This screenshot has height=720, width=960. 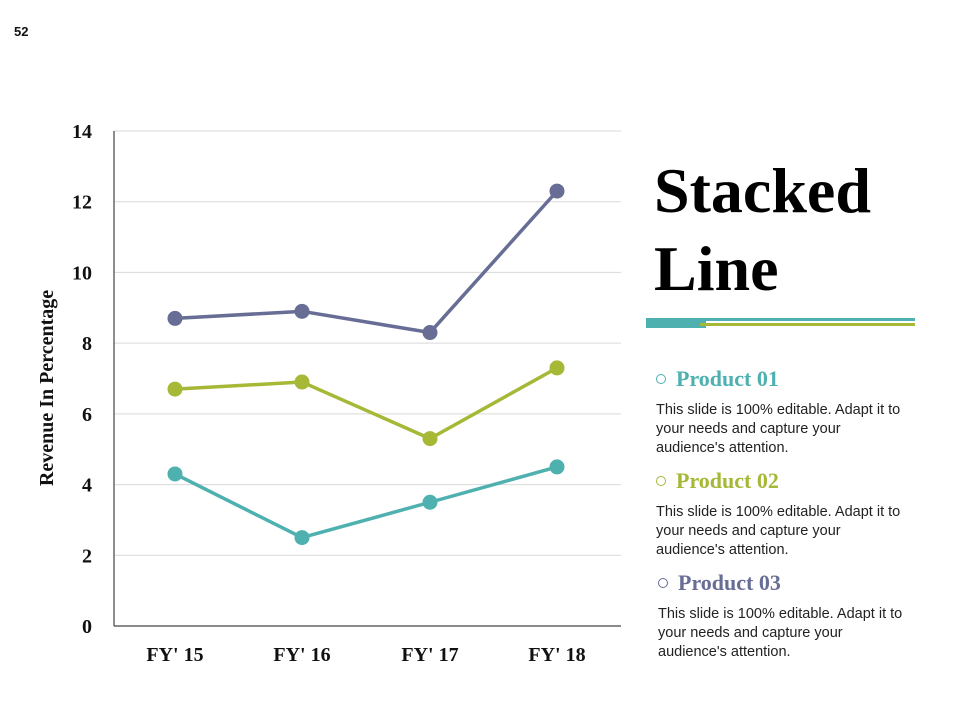 I want to click on y-tick-label: 8, so click(x=87, y=344).